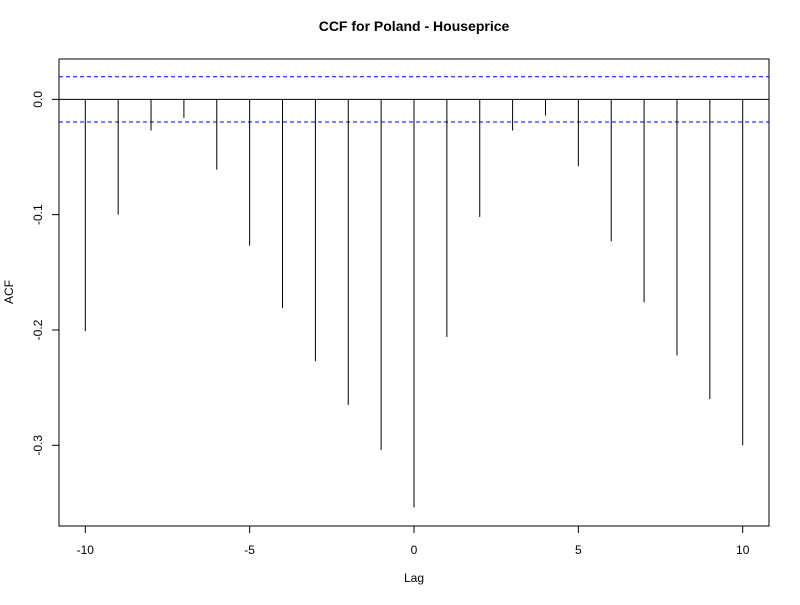 Image resolution: width=800 pixels, height=605 pixels. Describe the element at coordinates (38, 99) in the screenshot. I see `y-tick-label: 0.0` at that location.